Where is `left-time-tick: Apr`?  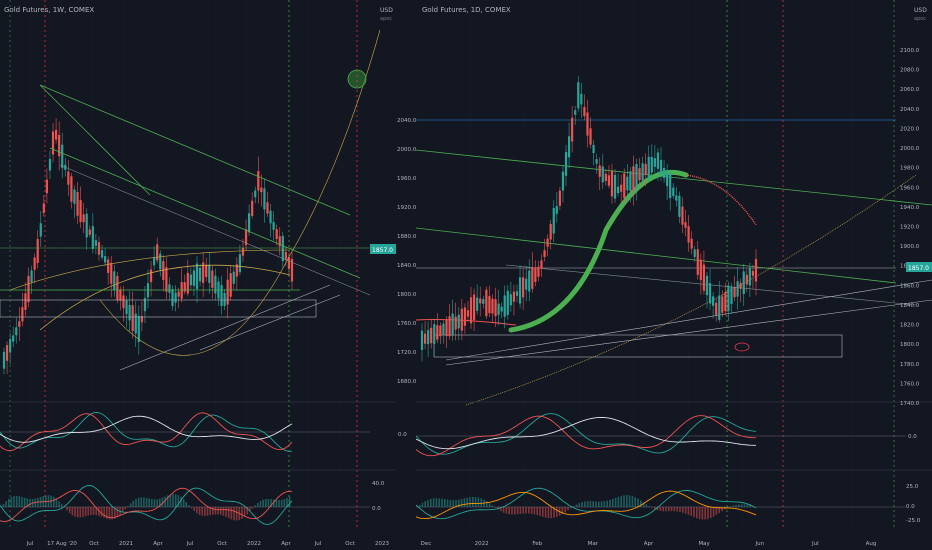
left-time-tick: Apr is located at coordinates (158, 544).